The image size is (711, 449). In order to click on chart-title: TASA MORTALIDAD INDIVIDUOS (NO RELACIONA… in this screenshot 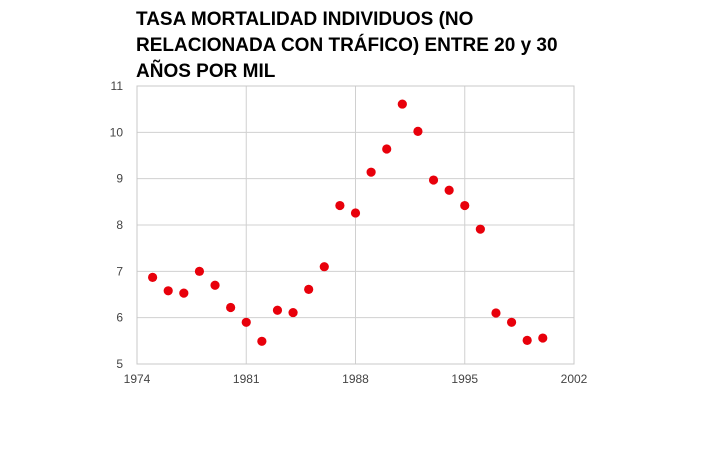, I will do `click(347, 45)`.